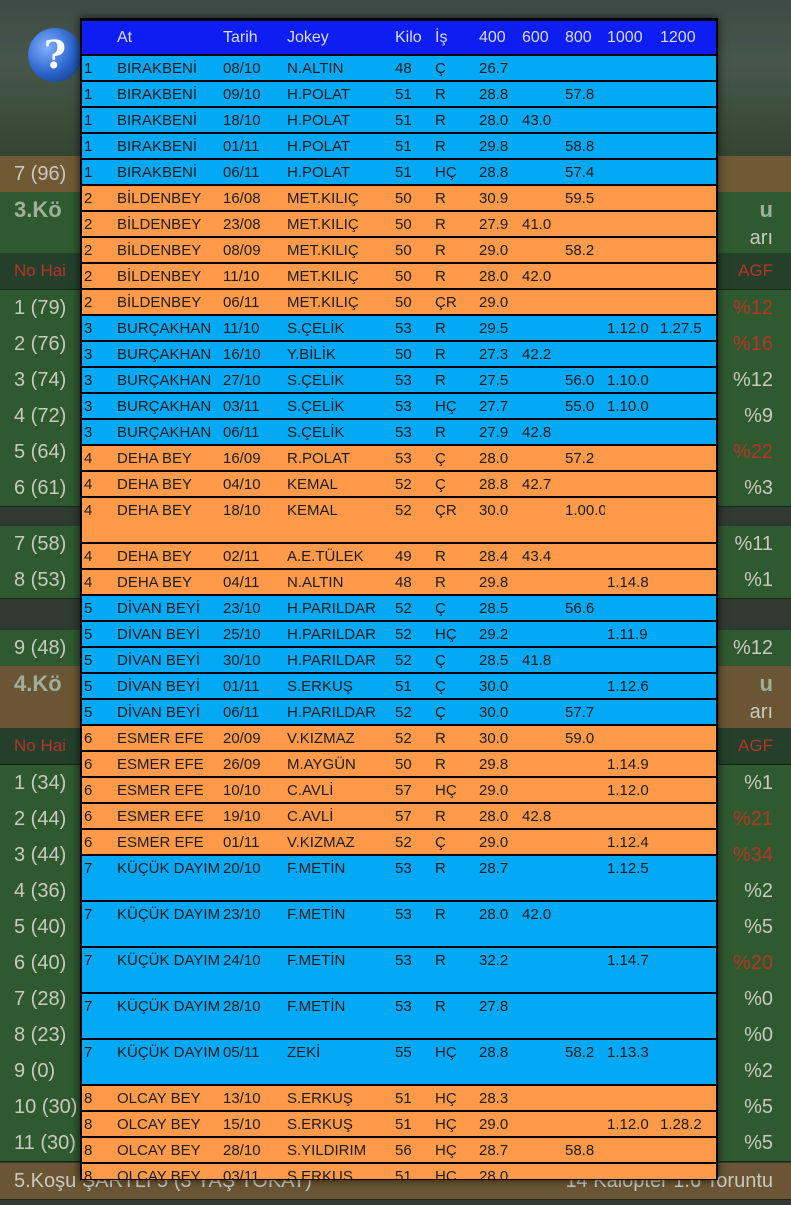 This screenshot has width=791, height=1205. Describe the element at coordinates (413, 276) in the screenshot. I see `weight: 50` at that location.